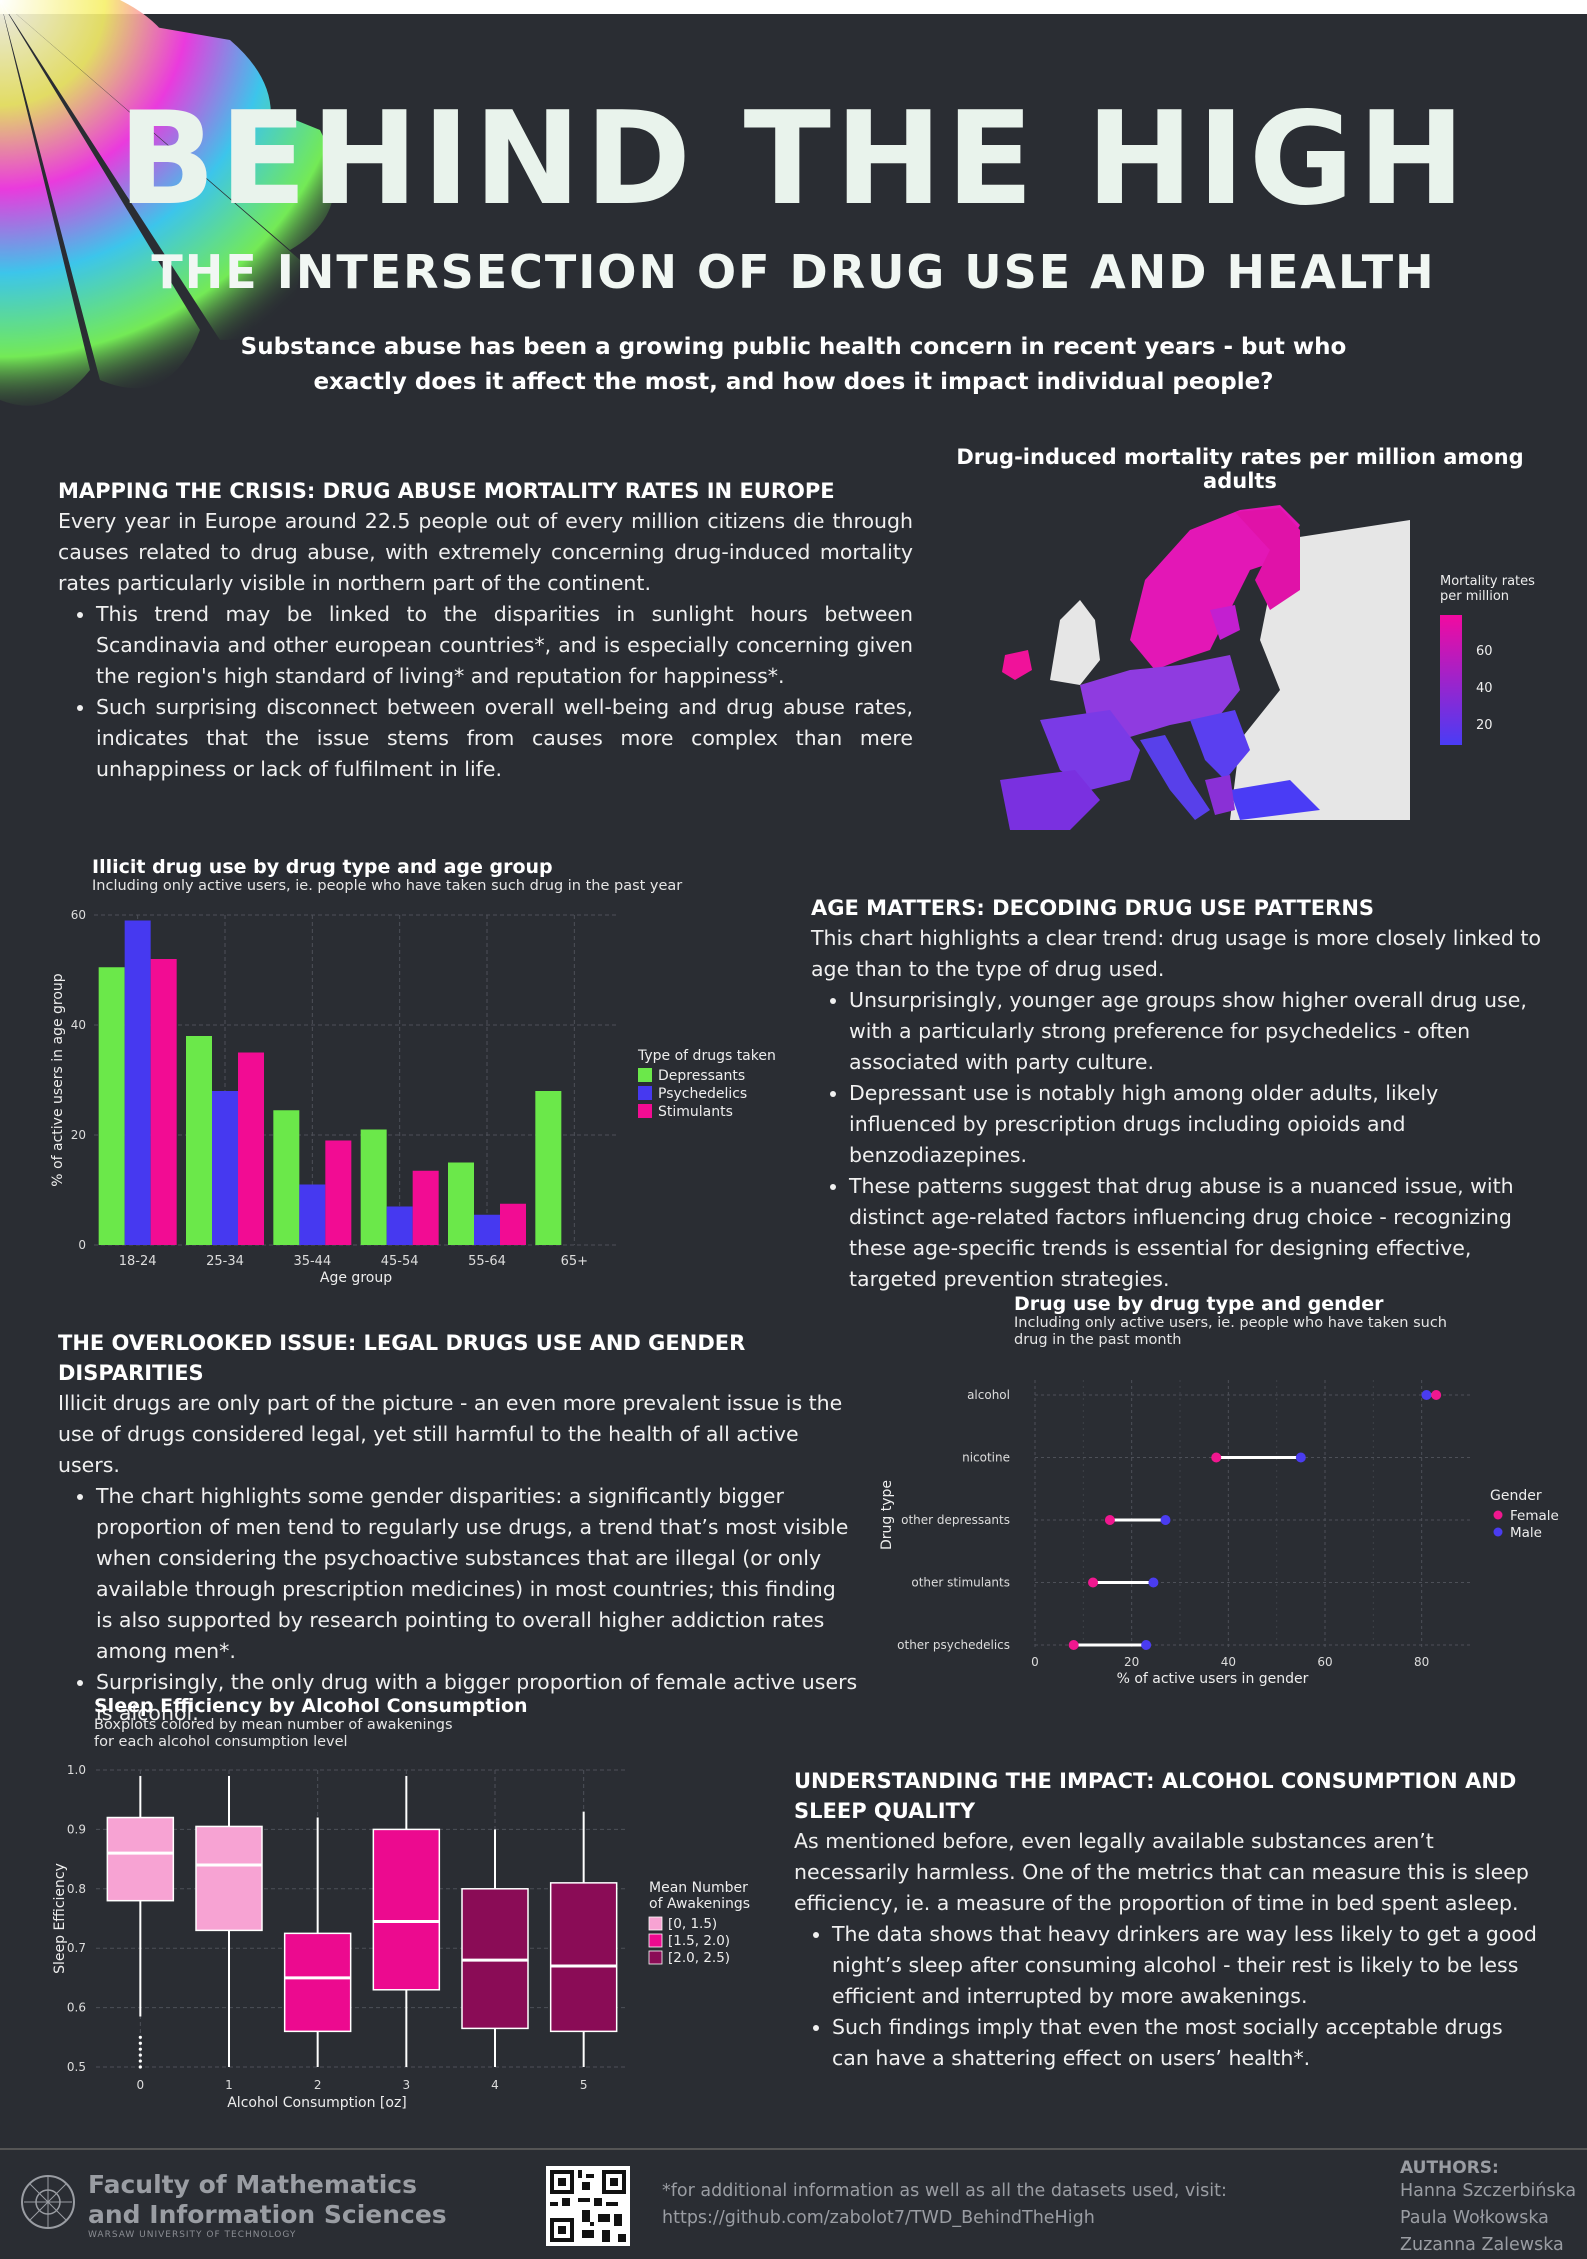 This screenshot has height=2259, width=1587. Describe the element at coordinates (225, 1261) in the screenshot. I see `x-tick-label: 25-34` at that location.